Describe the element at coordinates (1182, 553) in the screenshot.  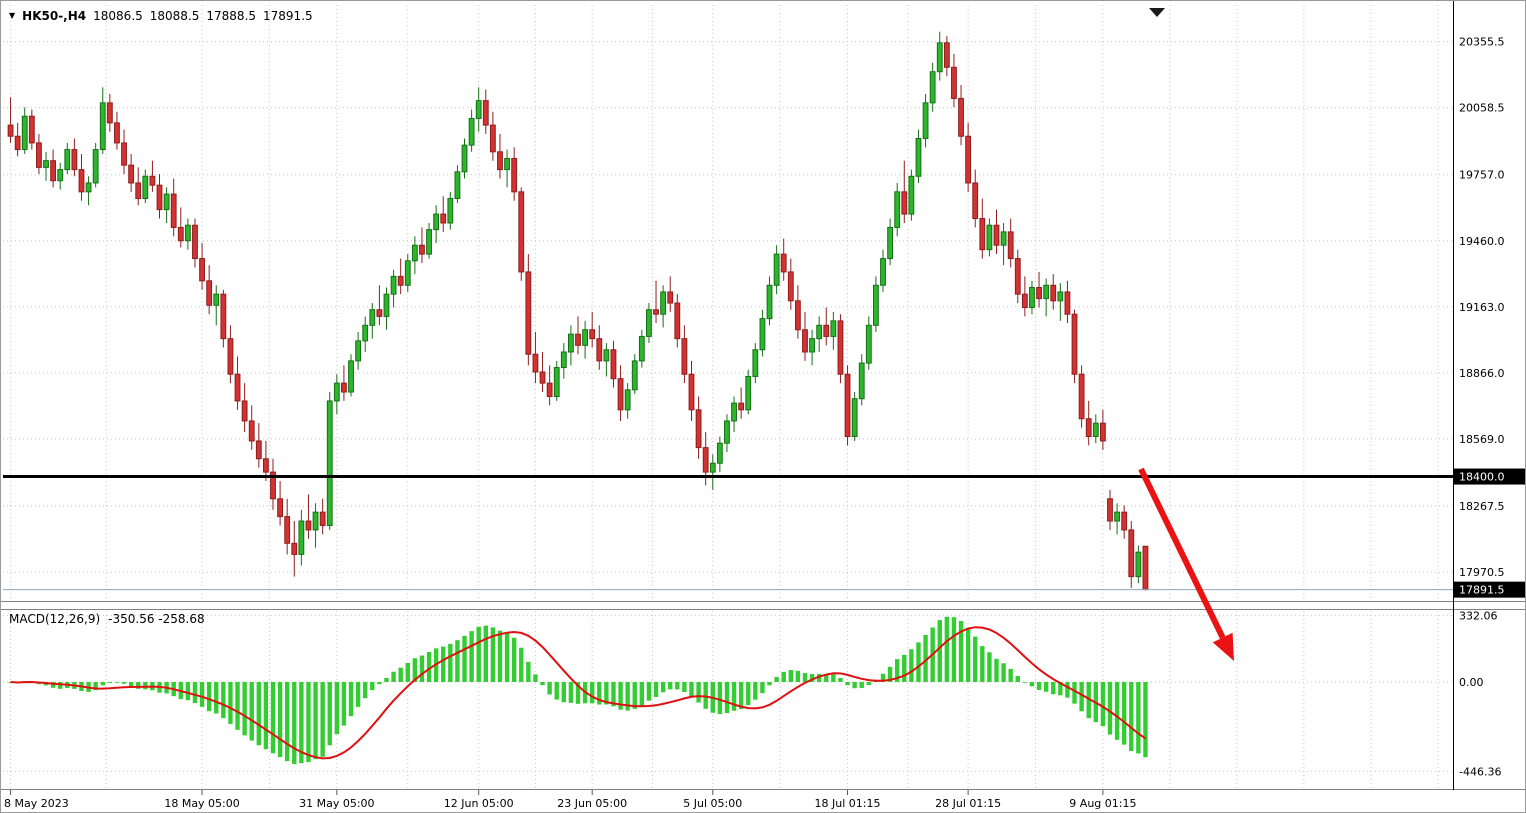
I see `trend-arrow-shaft` at that location.